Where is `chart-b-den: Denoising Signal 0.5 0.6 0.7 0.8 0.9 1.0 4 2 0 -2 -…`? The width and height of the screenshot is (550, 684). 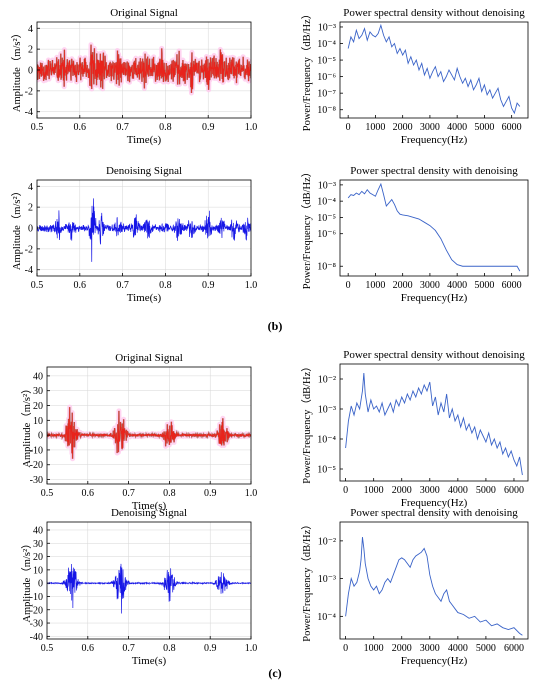 chart-b-den: Denoising Signal 0.5 0.6 0.7 0.8 0.9 1.0 4 2 0 -2 -… is located at coordinates (134, 234).